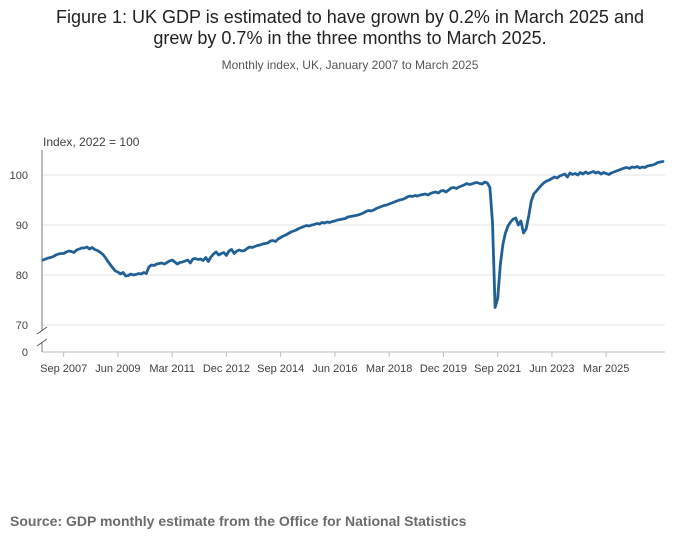  Describe the element at coordinates (25, 353) in the screenshot. I see `y-tick-label: 0` at that location.